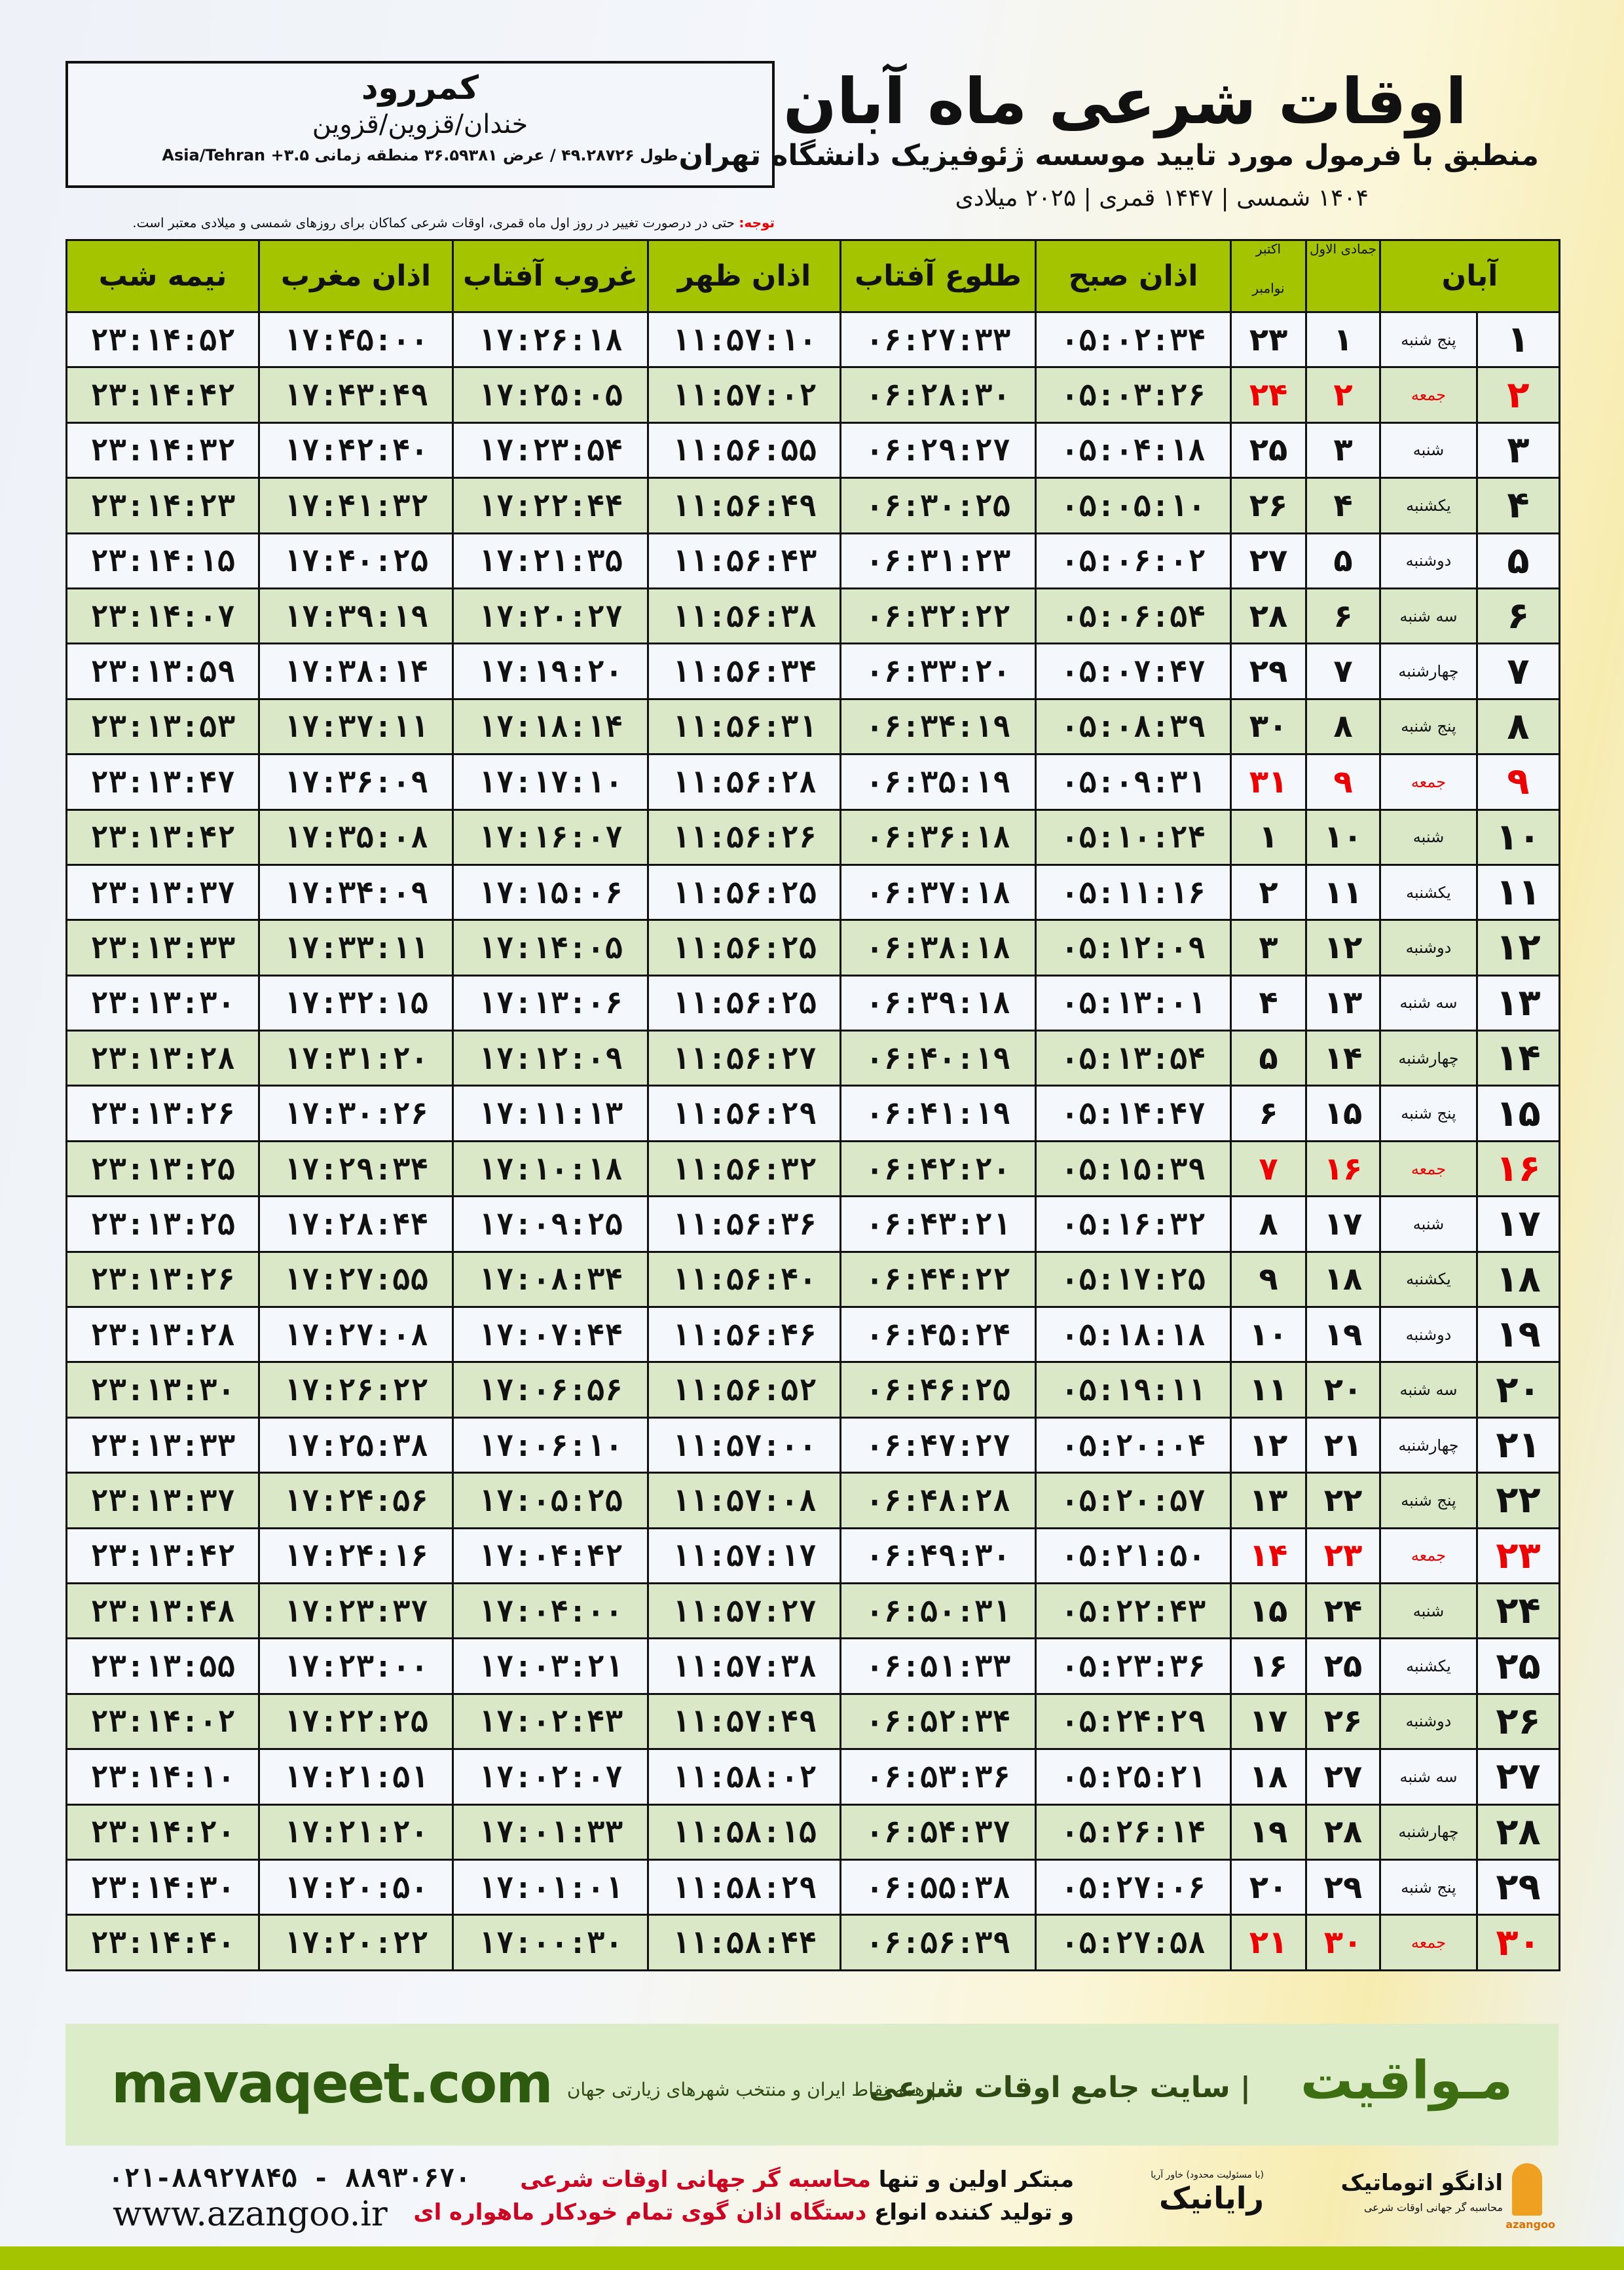 This screenshot has height=2270, width=1624. What do you see at coordinates (744, 339) in the screenshot?
I see `zohr-cell: ۱۱:۵۷:۱۰` at bounding box center [744, 339].